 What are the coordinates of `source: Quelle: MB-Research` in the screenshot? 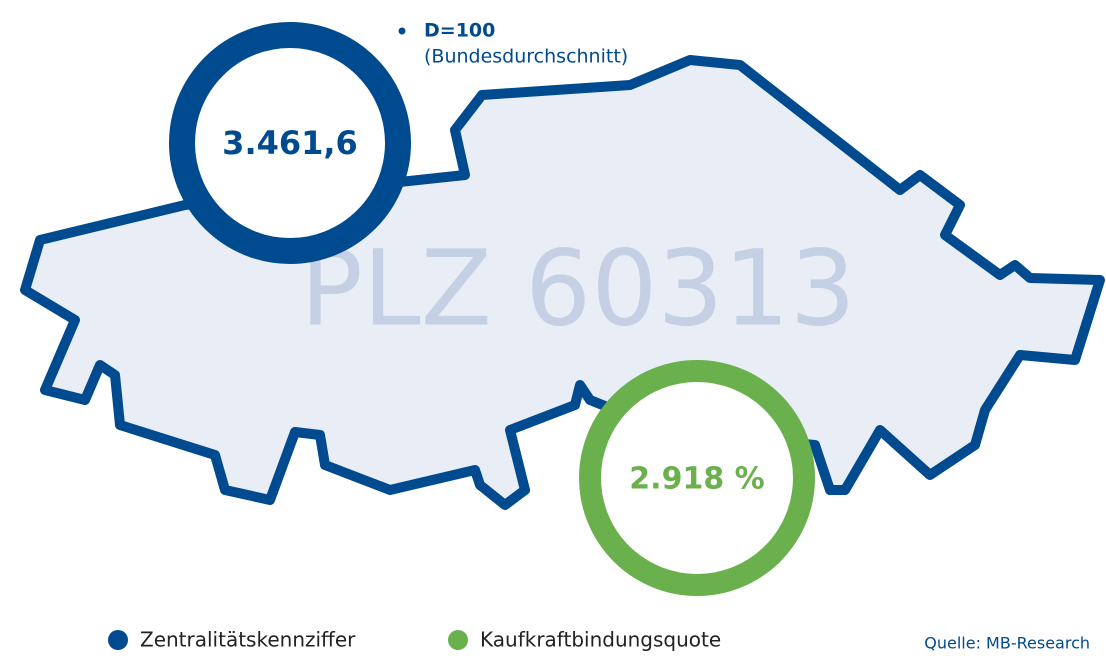 It's located at (1007, 643).